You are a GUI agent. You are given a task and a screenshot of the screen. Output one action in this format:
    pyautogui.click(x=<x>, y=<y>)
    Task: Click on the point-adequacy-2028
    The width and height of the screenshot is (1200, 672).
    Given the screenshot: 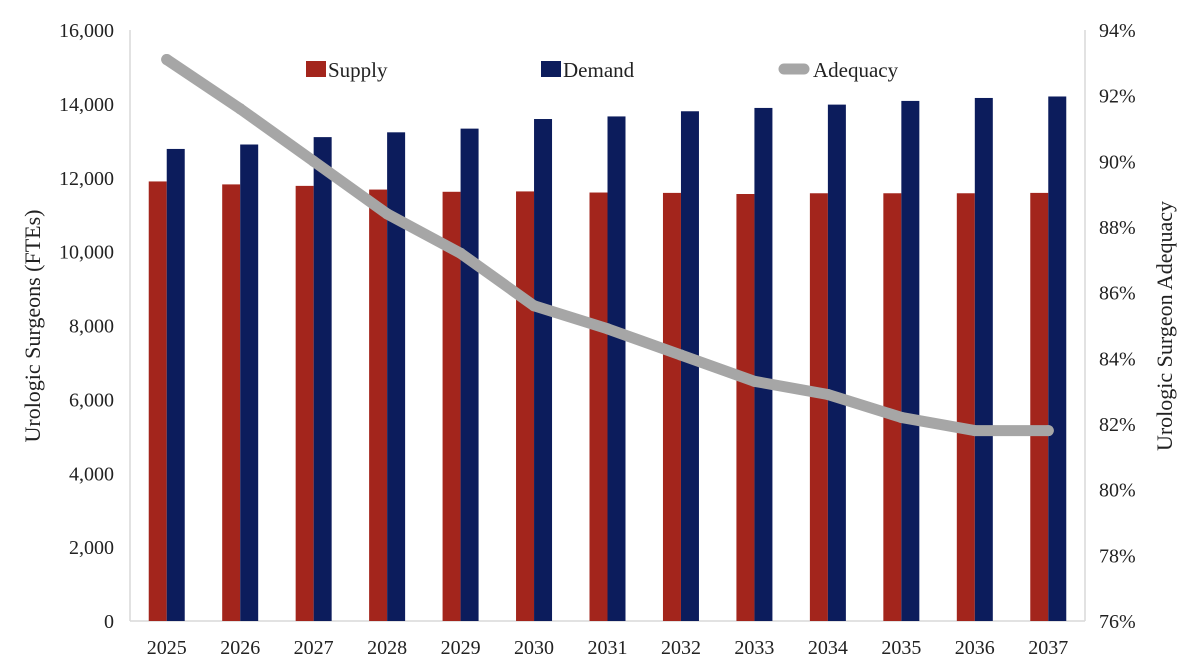 What is the action you would take?
    pyautogui.click(x=387, y=214)
    